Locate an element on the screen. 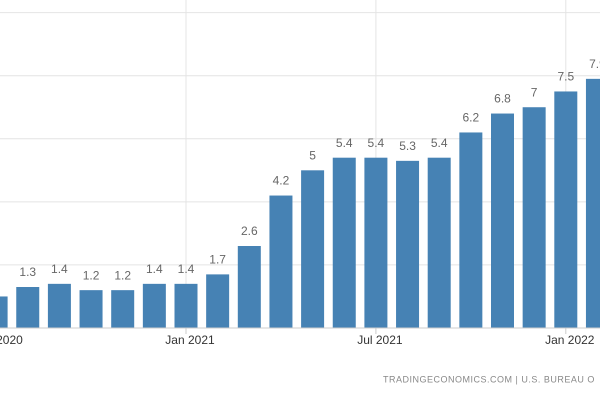 Image resolution: width=600 pixels, height=400 pixels. data-label: 4.2 is located at coordinates (281, 181).